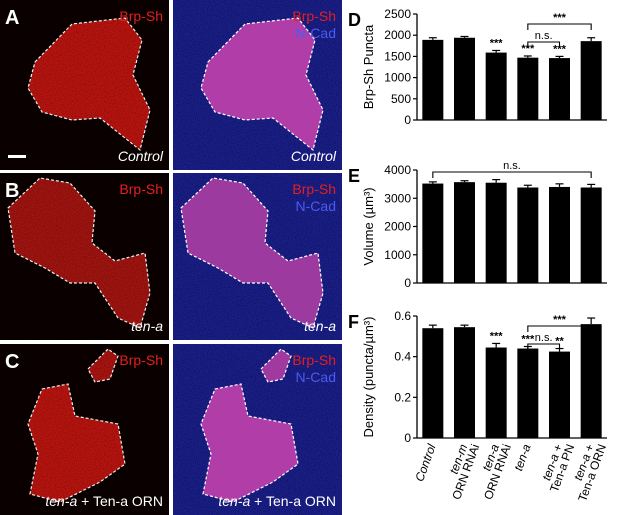 Image resolution: width=617 pixels, height=515 pixels. I want to click on micrograph-panel-a-brp: A Brp-Sh Control, so click(84, 85).